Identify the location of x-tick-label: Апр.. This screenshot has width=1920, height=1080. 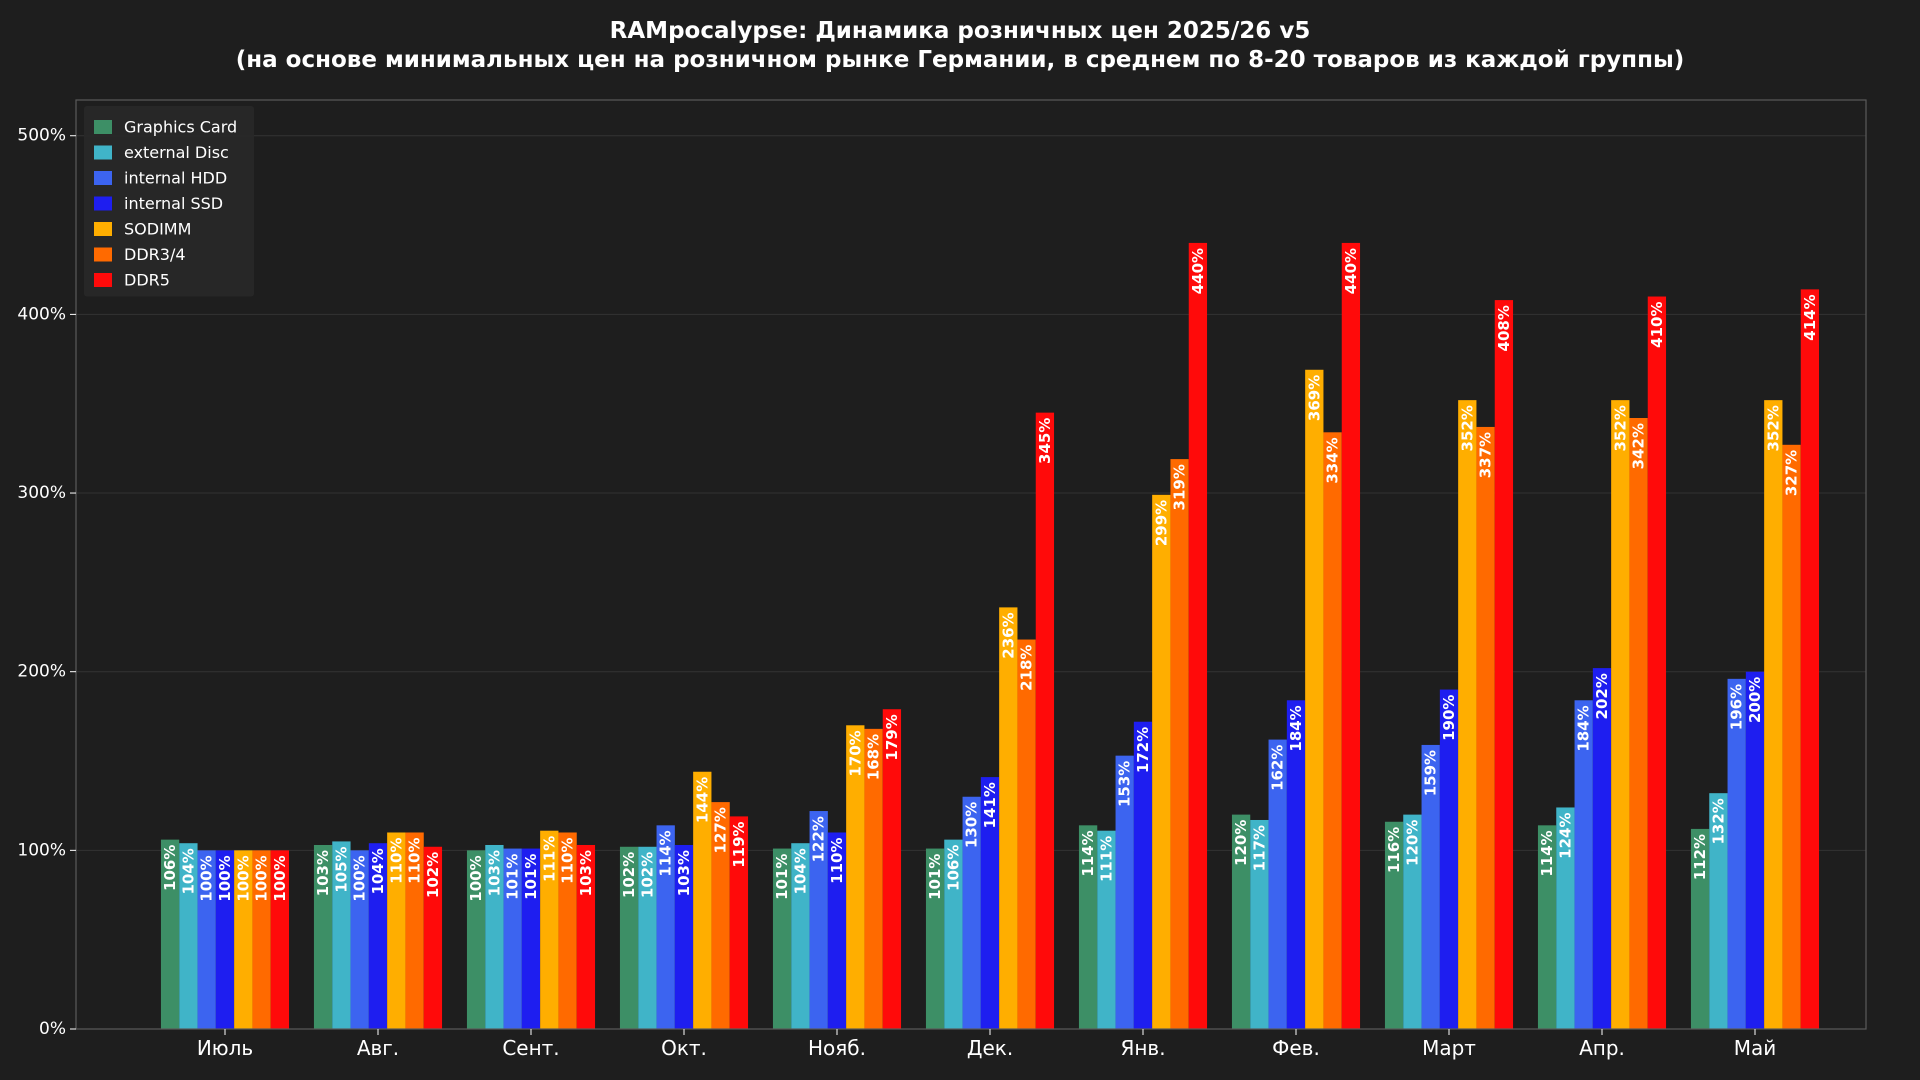
(1602, 1048).